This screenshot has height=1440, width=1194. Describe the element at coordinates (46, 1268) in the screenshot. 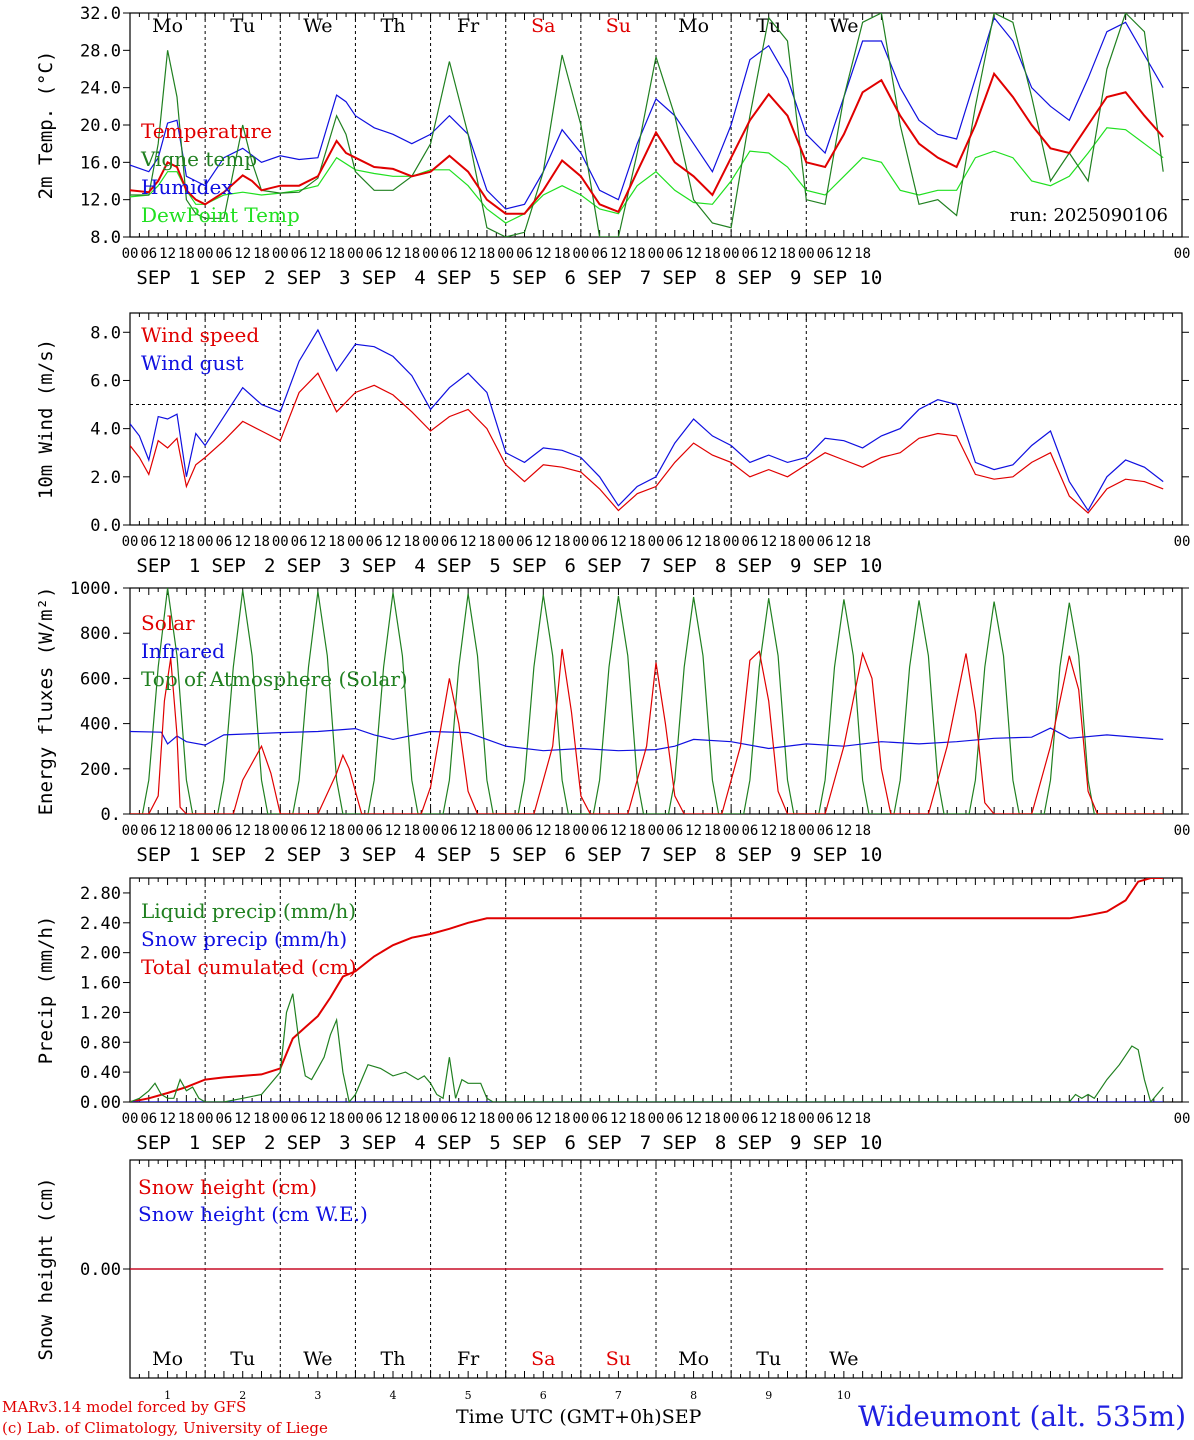

I see `y-axis-label: Snow height (cm)` at that location.